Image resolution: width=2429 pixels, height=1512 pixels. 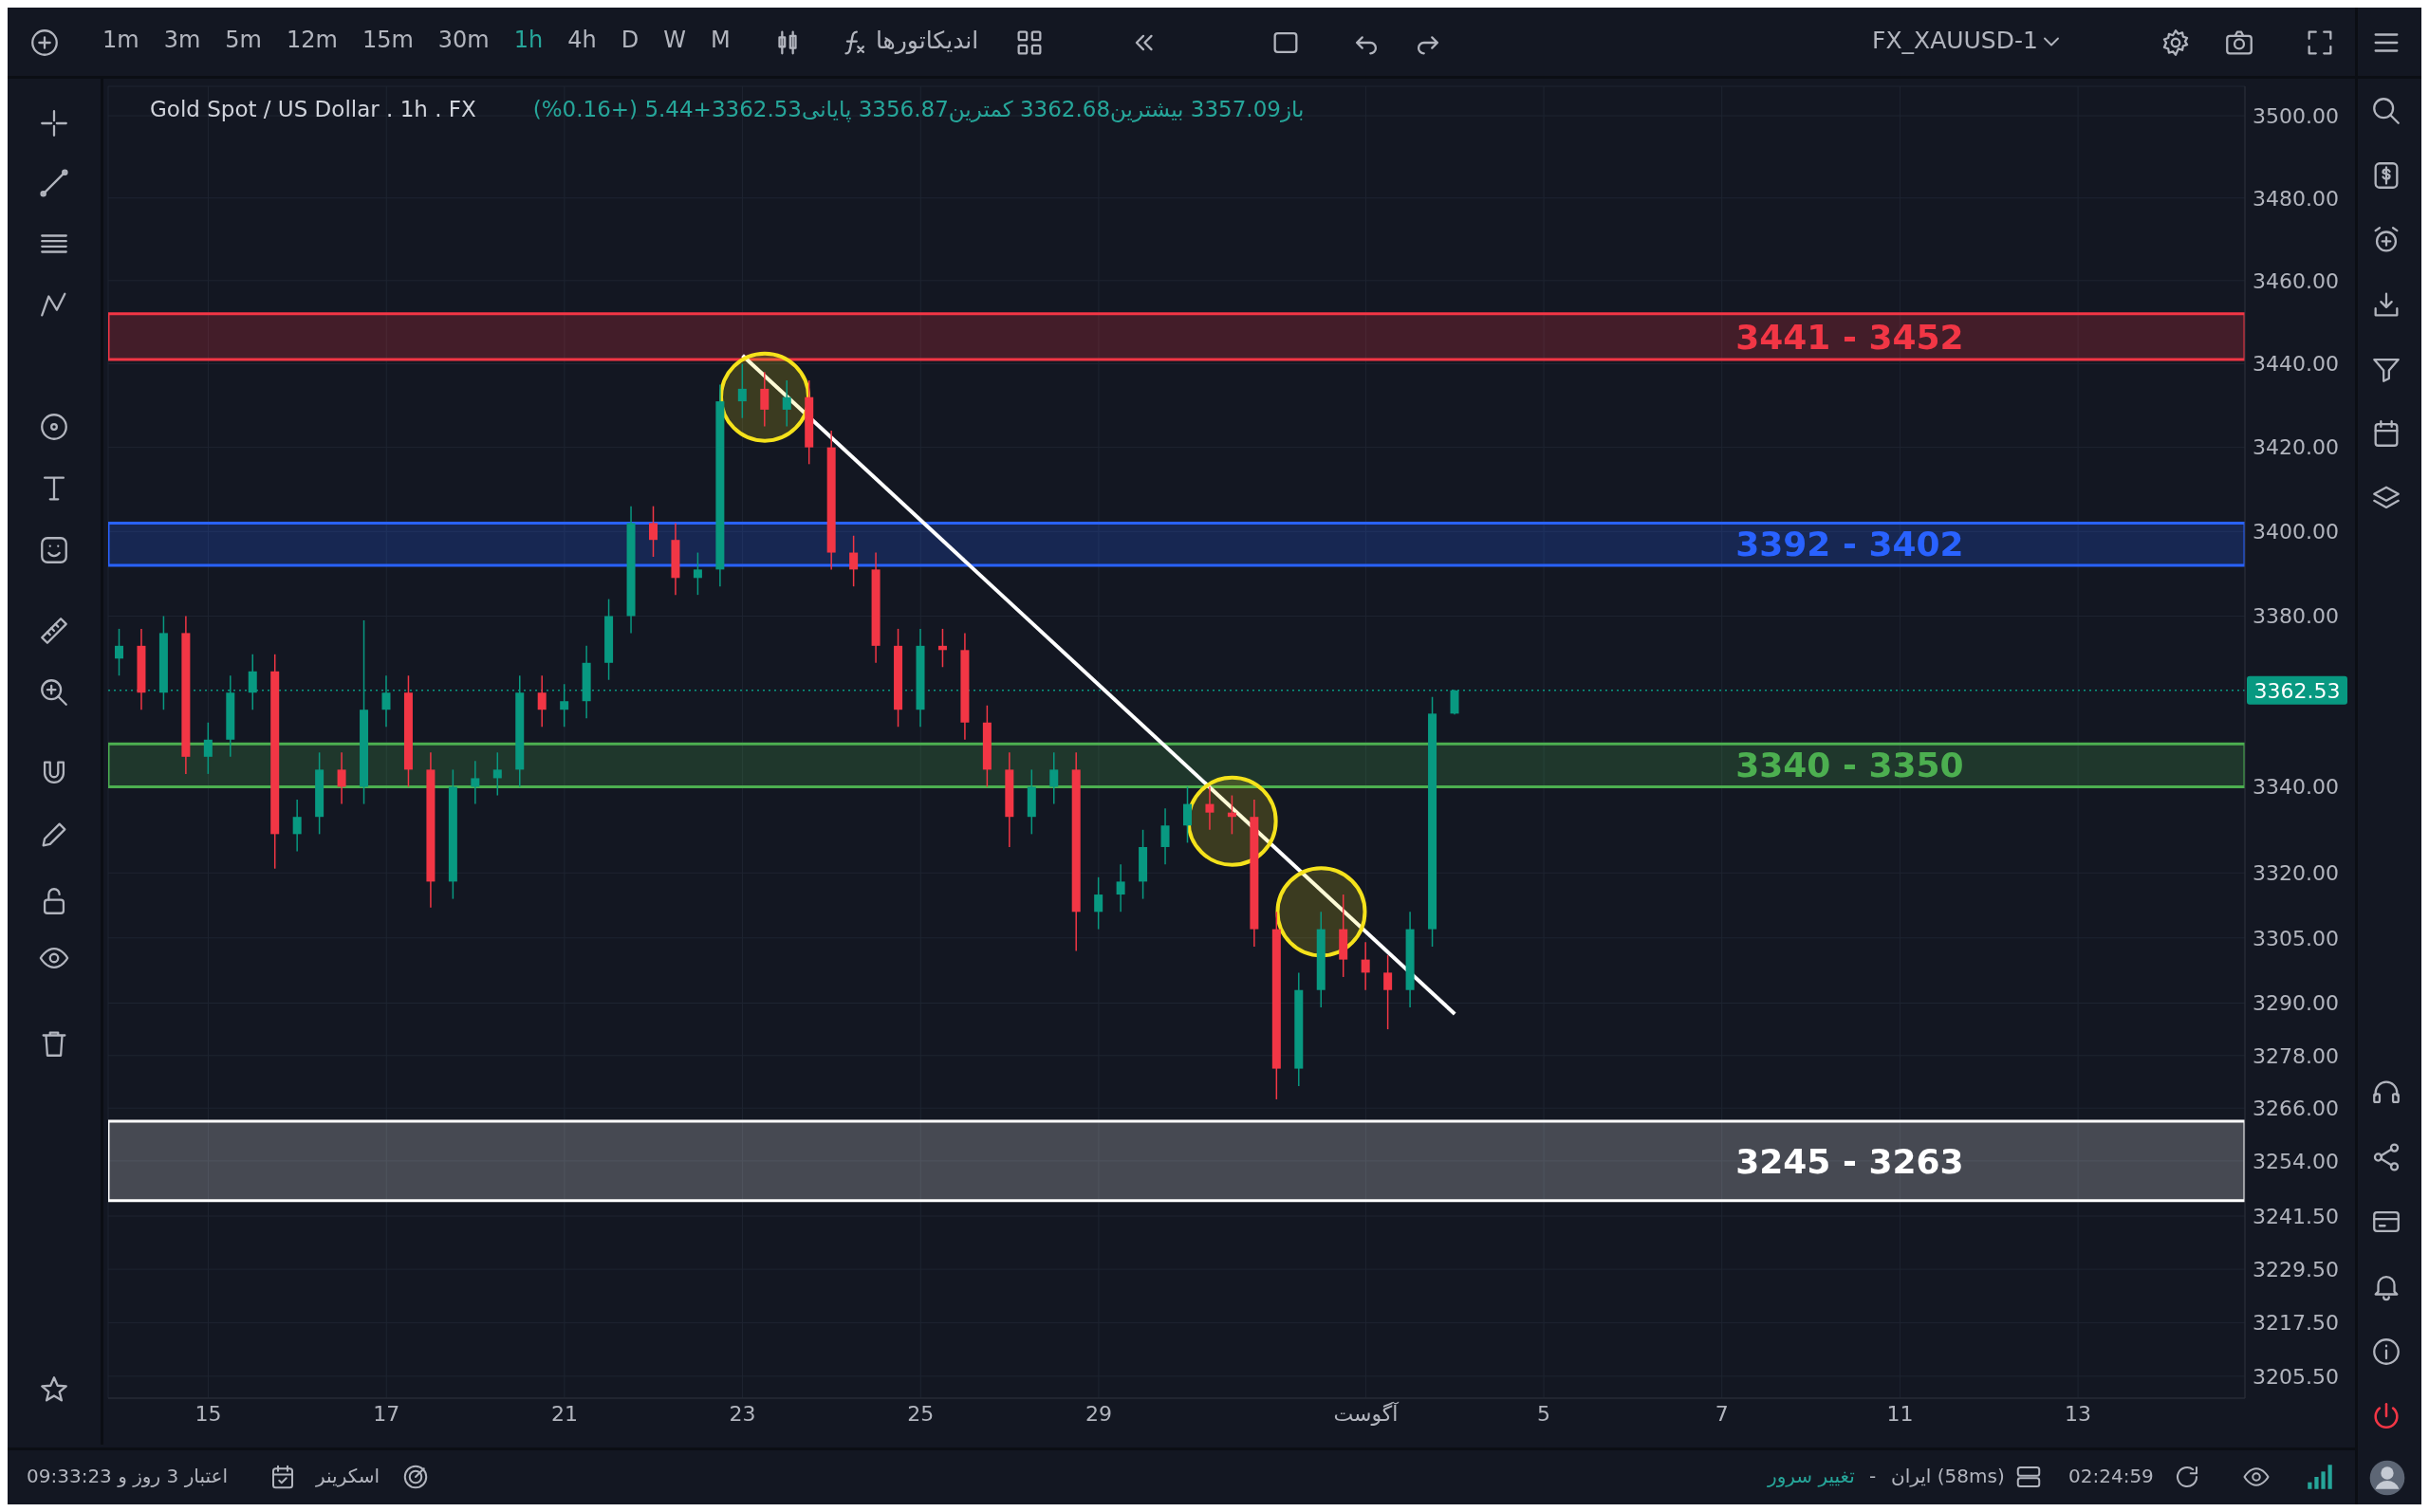 What do you see at coordinates (1849, 337) in the screenshot?
I see `band-label: 3441 - 3452` at bounding box center [1849, 337].